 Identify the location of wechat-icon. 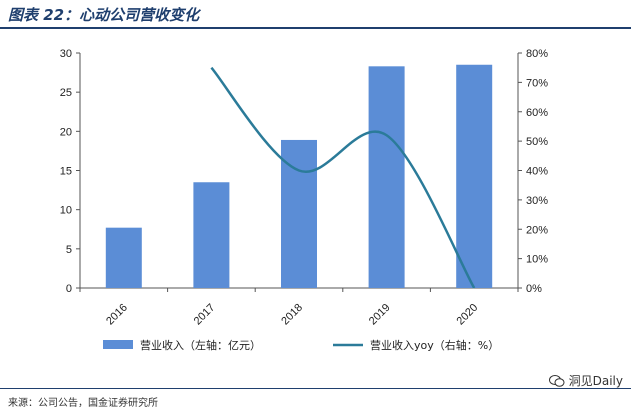
(556, 380).